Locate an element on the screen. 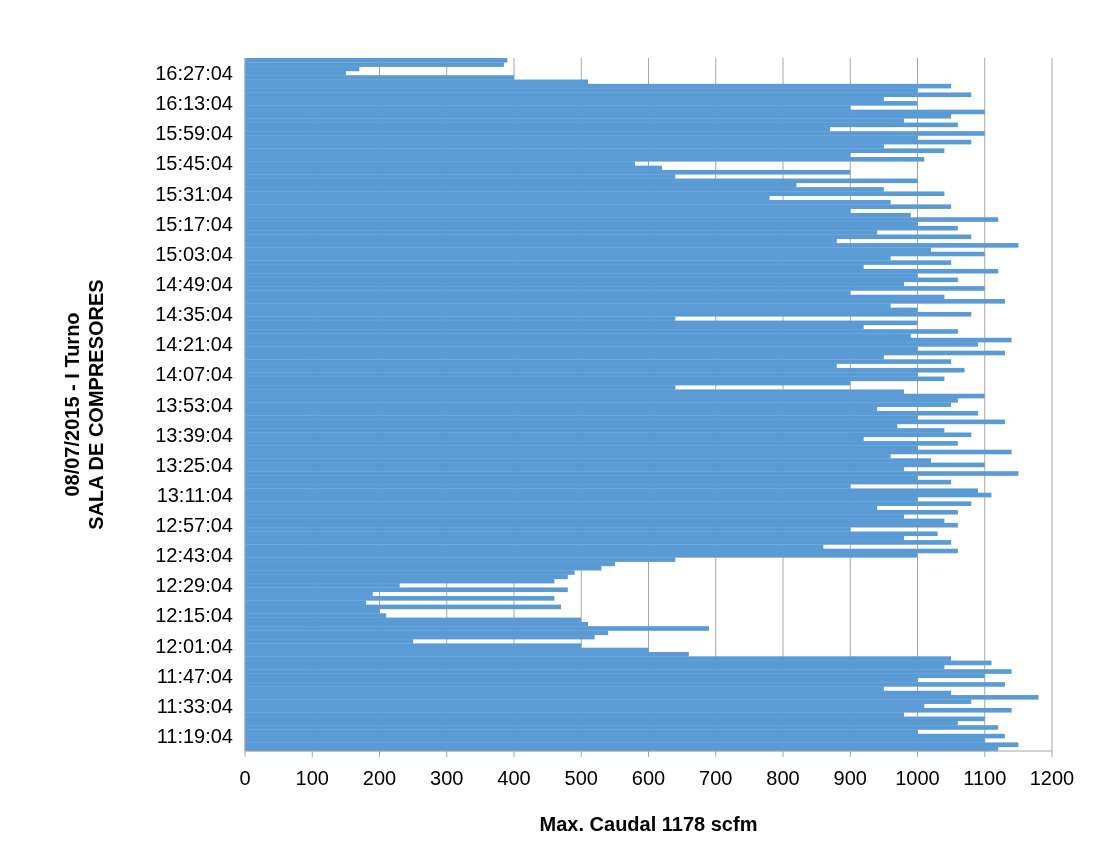 This screenshot has height=861, width=1097. x-tick-label: 1200 is located at coordinates (1052, 778).